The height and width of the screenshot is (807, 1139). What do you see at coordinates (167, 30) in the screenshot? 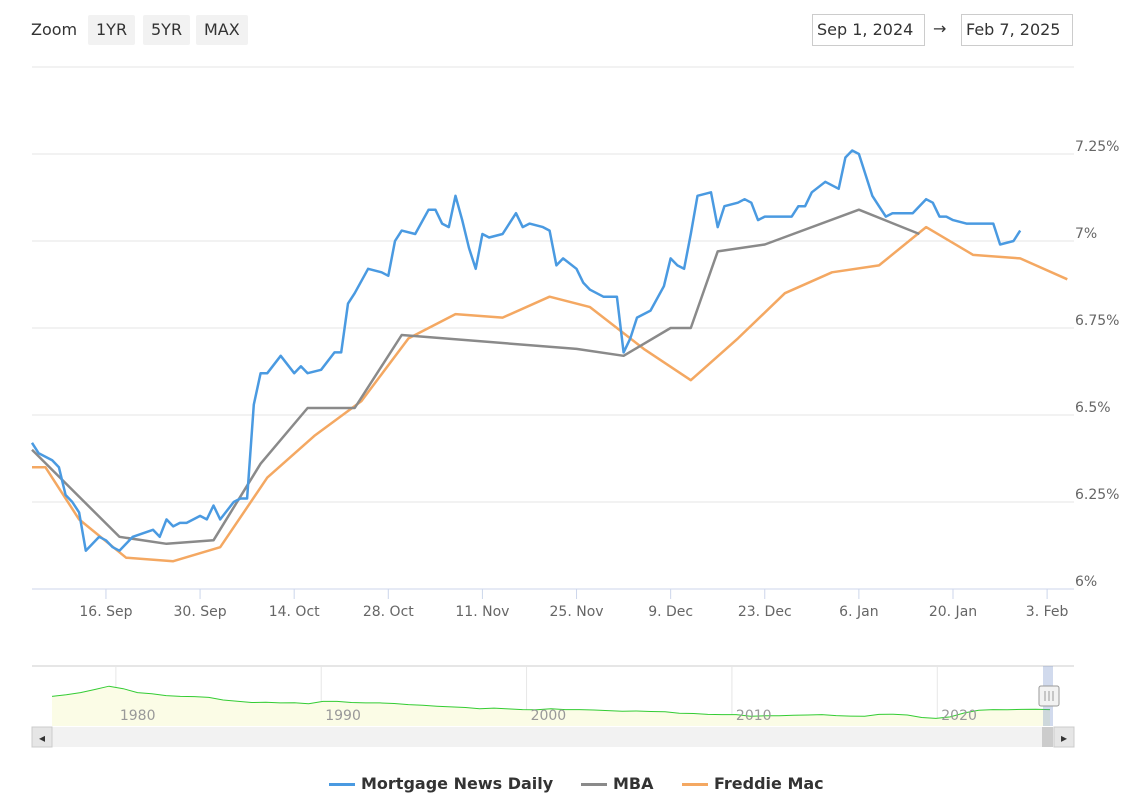
I see `zoom-5yr-button: 5YR` at bounding box center [167, 30].